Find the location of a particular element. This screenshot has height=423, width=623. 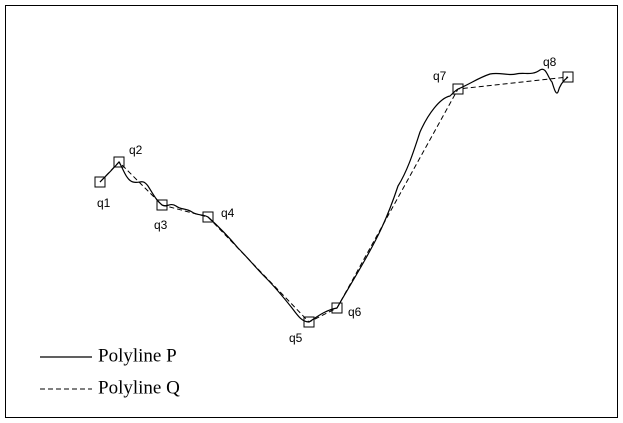

node-label: q1 is located at coordinates (104, 203).